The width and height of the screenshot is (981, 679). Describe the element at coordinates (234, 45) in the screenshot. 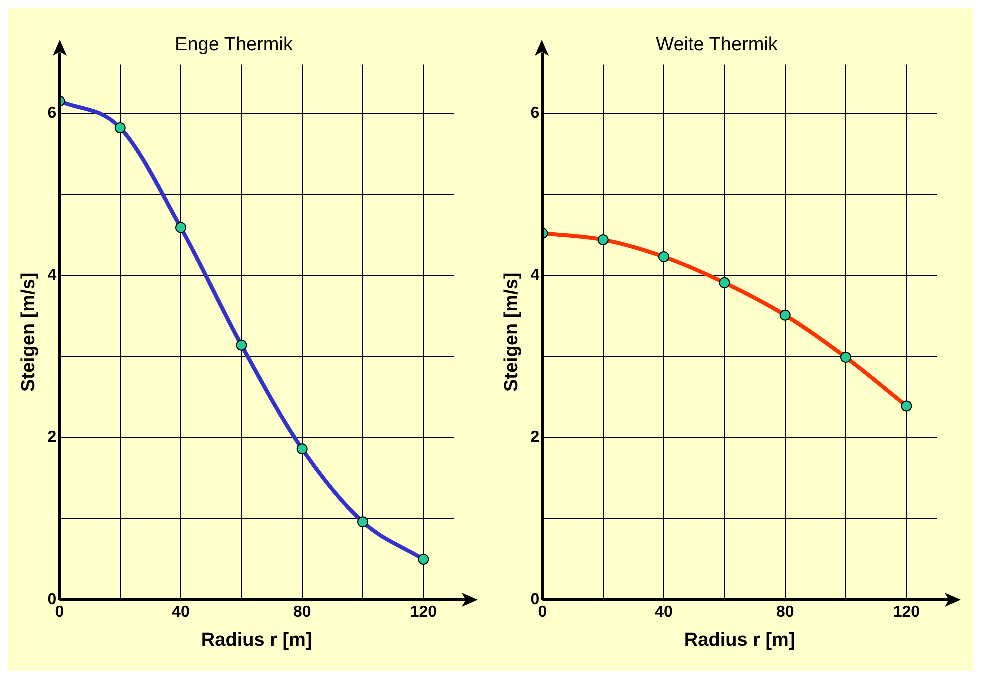

I see `chart-title: Enge Thermik` at that location.